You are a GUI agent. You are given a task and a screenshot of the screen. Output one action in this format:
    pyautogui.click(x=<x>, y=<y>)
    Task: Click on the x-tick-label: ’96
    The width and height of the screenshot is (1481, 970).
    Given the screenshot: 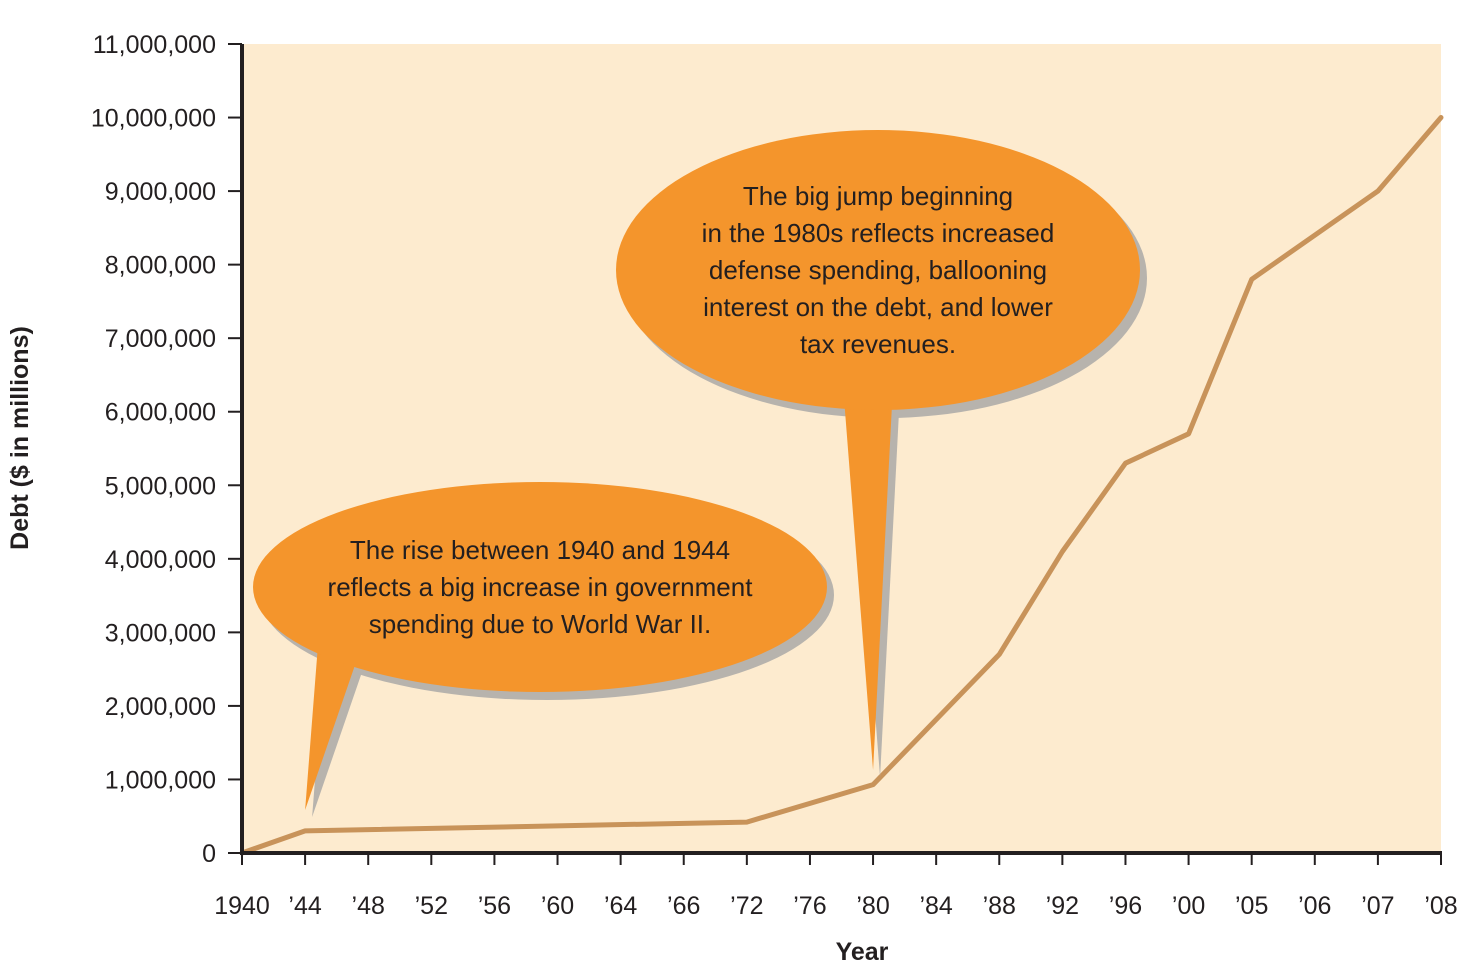 What is the action you would take?
    pyautogui.click(x=1125, y=906)
    